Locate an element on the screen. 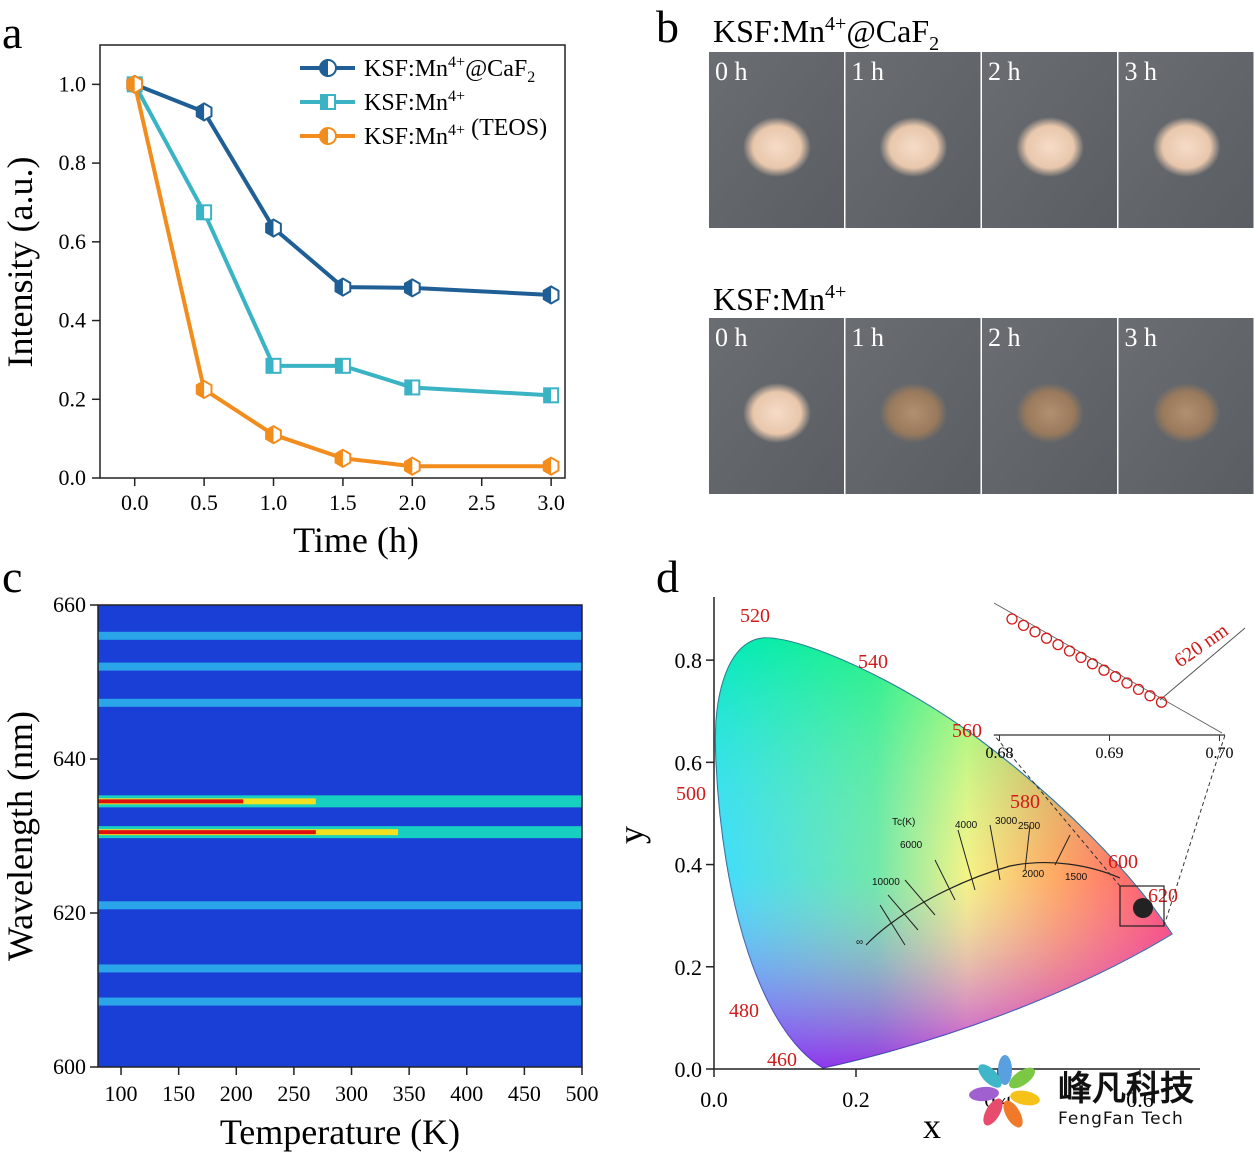 The image size is (1255, 1154). planck-curve is located at coordinates (993, 904).